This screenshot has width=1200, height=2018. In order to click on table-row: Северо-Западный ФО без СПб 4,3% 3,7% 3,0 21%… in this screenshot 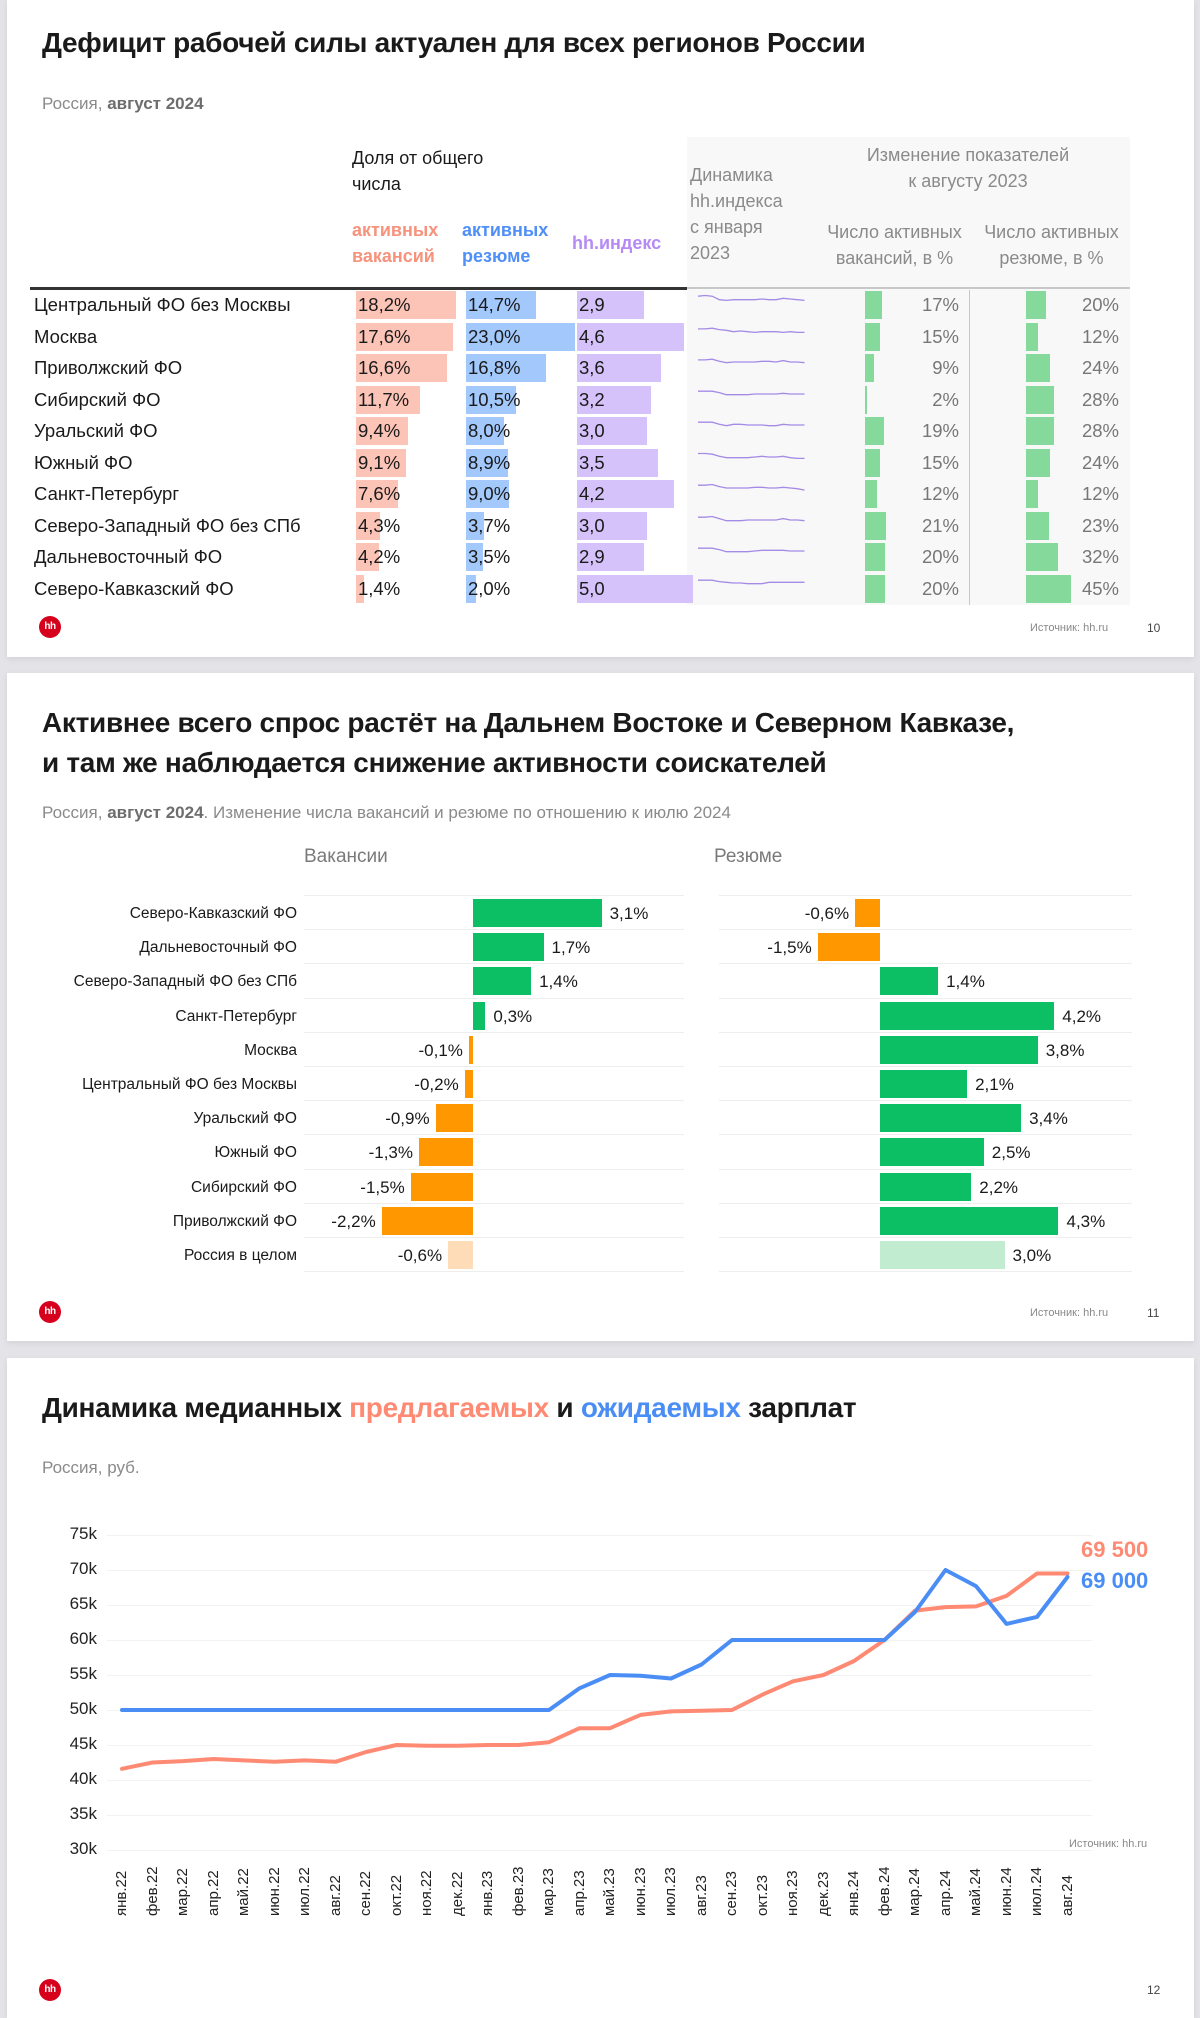, I will do `click(600, 527)`.